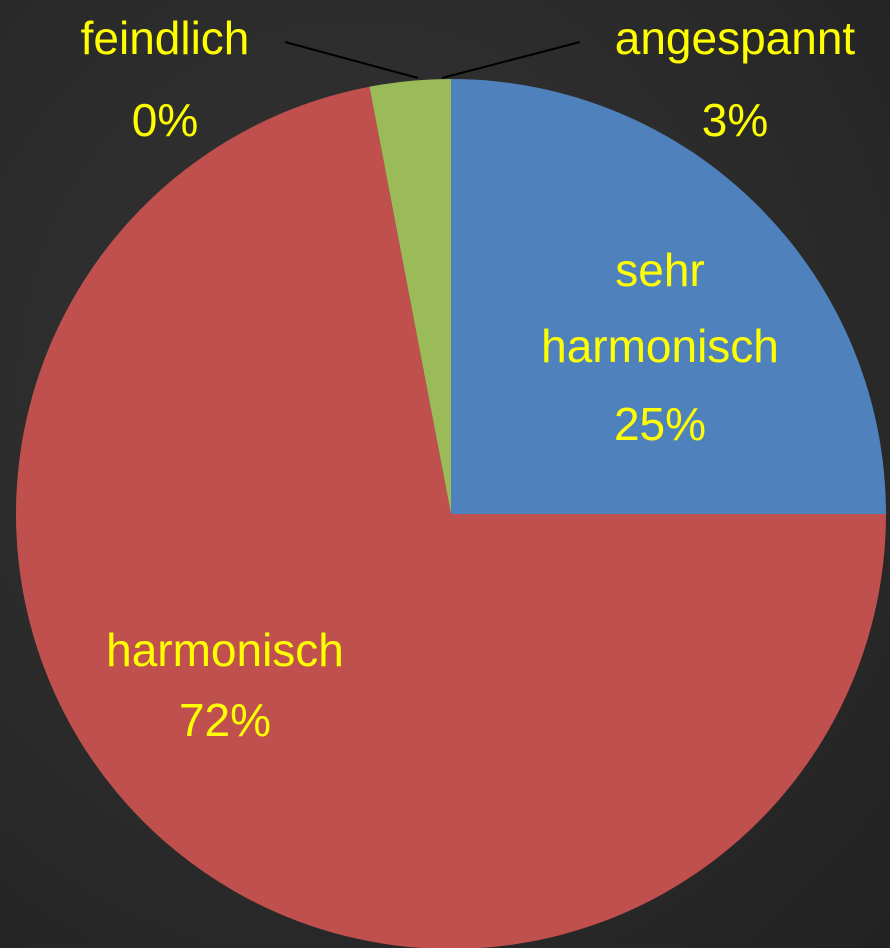 The height and width of the screenshot is (948, 890). I want to click on slice-label: sehr harmonisch, so click(660, 308).